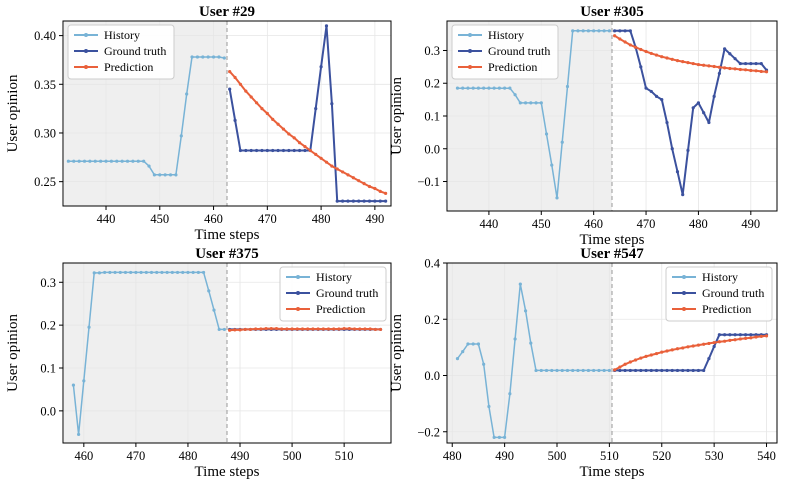  I want to click on legend-box, so click(121, 52).